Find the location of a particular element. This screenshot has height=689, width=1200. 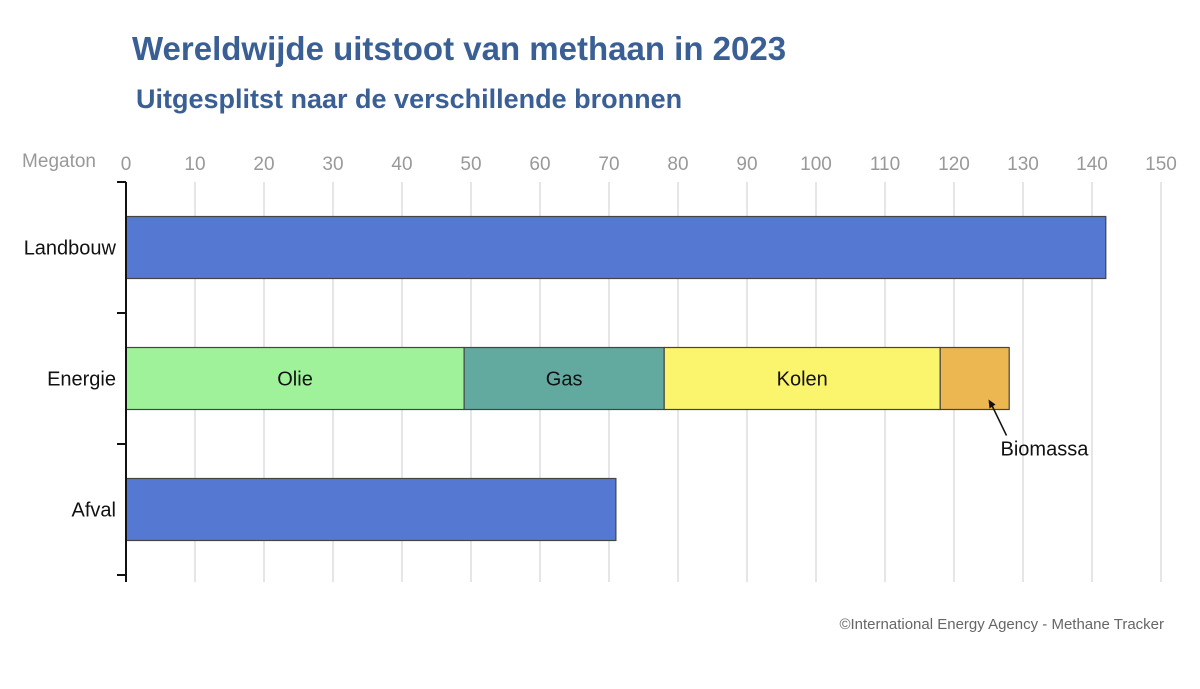

x-tick-label: 50 is located at coordinates (470, 164).